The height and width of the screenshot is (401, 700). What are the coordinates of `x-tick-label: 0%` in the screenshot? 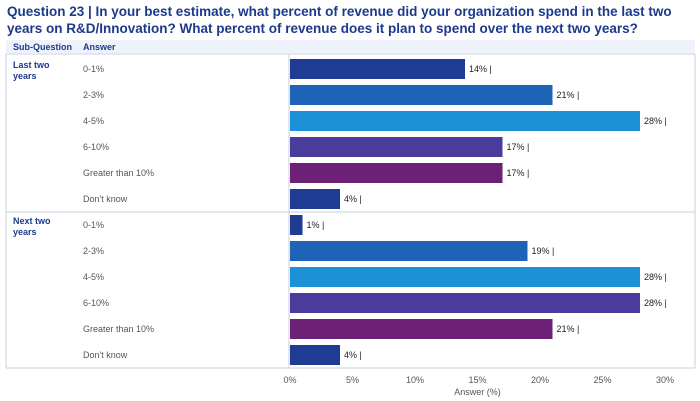 It's located at (289, 380).